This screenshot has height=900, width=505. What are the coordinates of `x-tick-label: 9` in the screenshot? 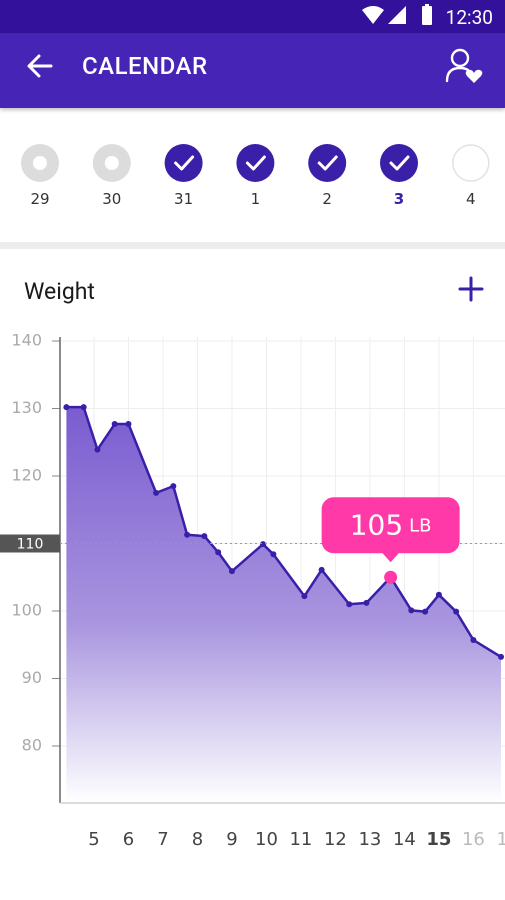 It's located at (231, 839).